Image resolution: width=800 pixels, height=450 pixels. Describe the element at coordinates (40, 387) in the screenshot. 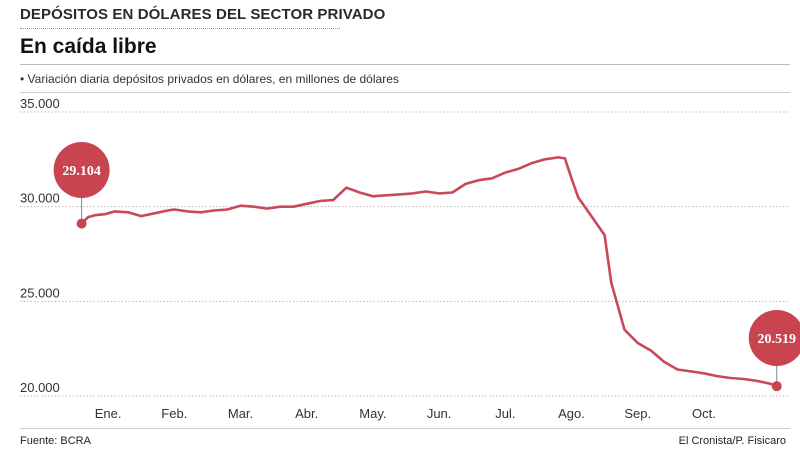

I see `y-tick-label: 20.000` at that location.